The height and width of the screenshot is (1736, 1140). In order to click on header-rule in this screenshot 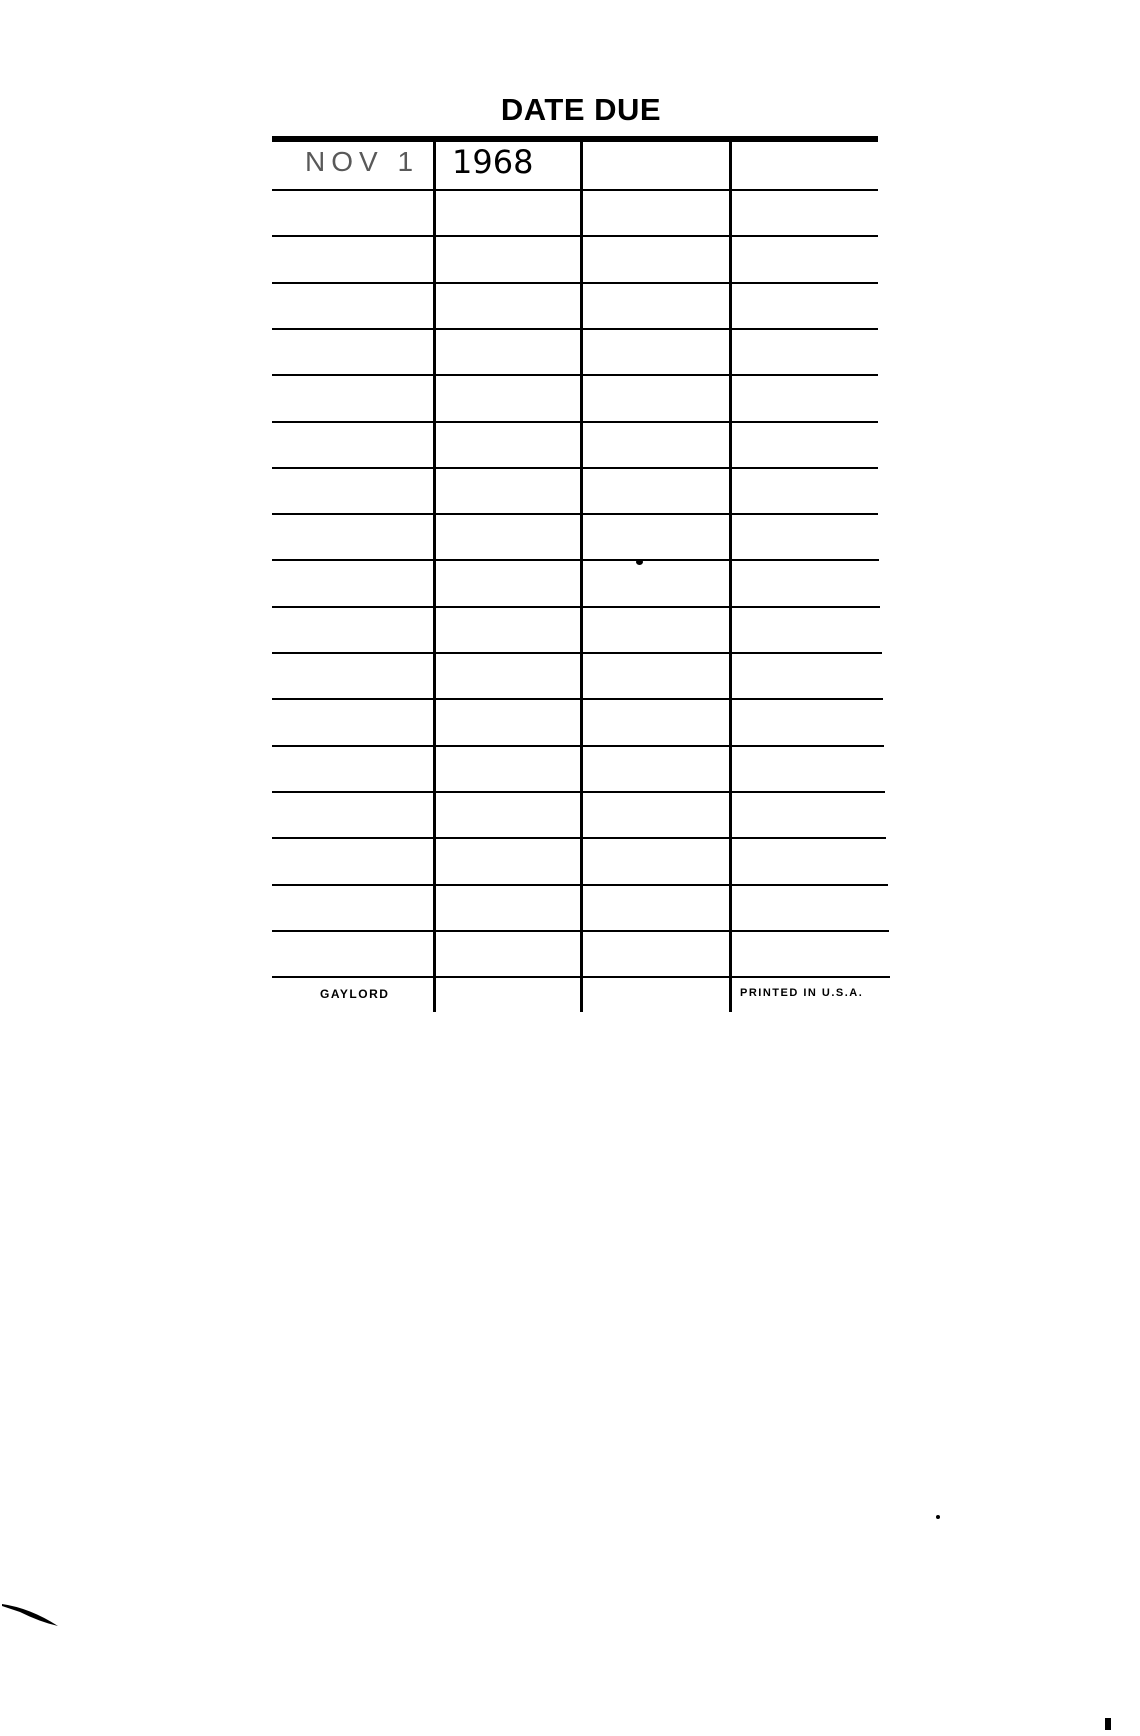, I will do `click(575, 139)`.